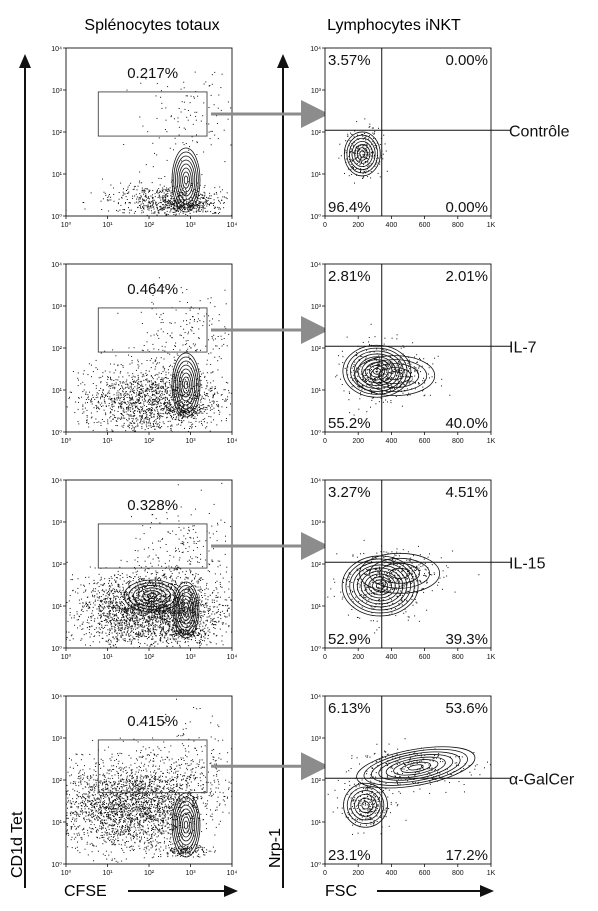 The height and width of the screenshot is (911, 598). Describe the element at coordinates (85, 891) in the screenshot. I see `left-x-axis-label: CFSE` at that location.